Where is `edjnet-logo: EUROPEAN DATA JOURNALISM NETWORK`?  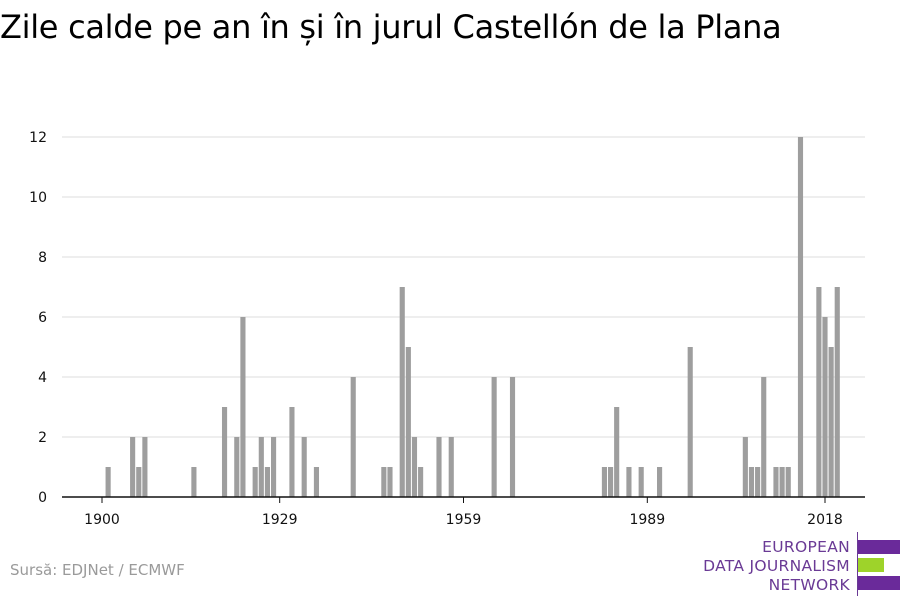
edjnet-logo: EUROPEAN DATA JOURNALISM NETWORK is located at coordinates (800, 565).